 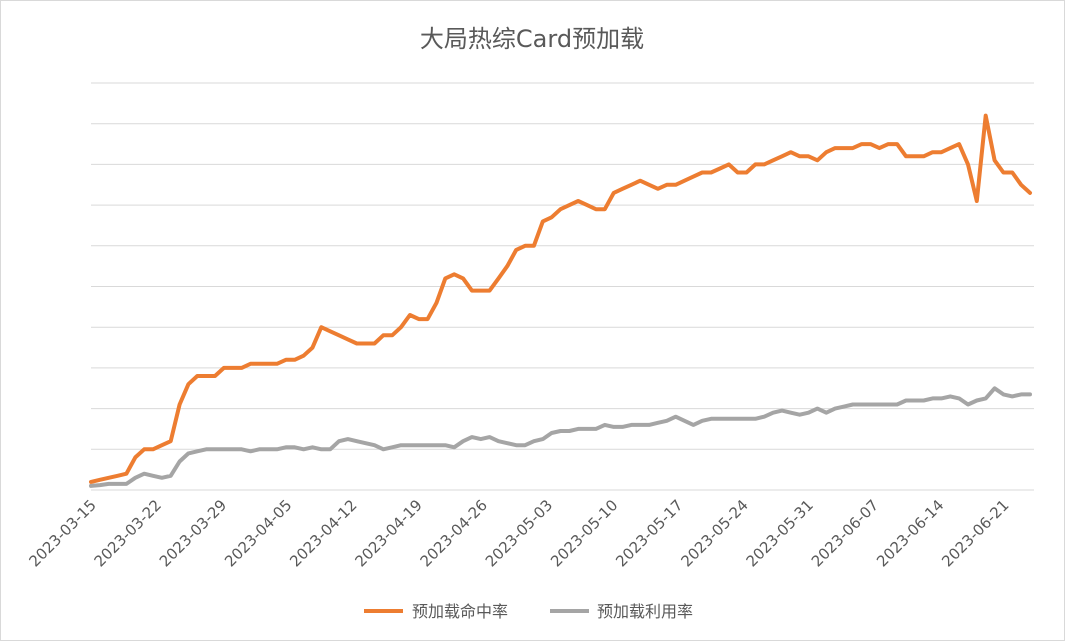 I want to click on x-tick-label: 2023-05-03, so click(x=519, y=533).